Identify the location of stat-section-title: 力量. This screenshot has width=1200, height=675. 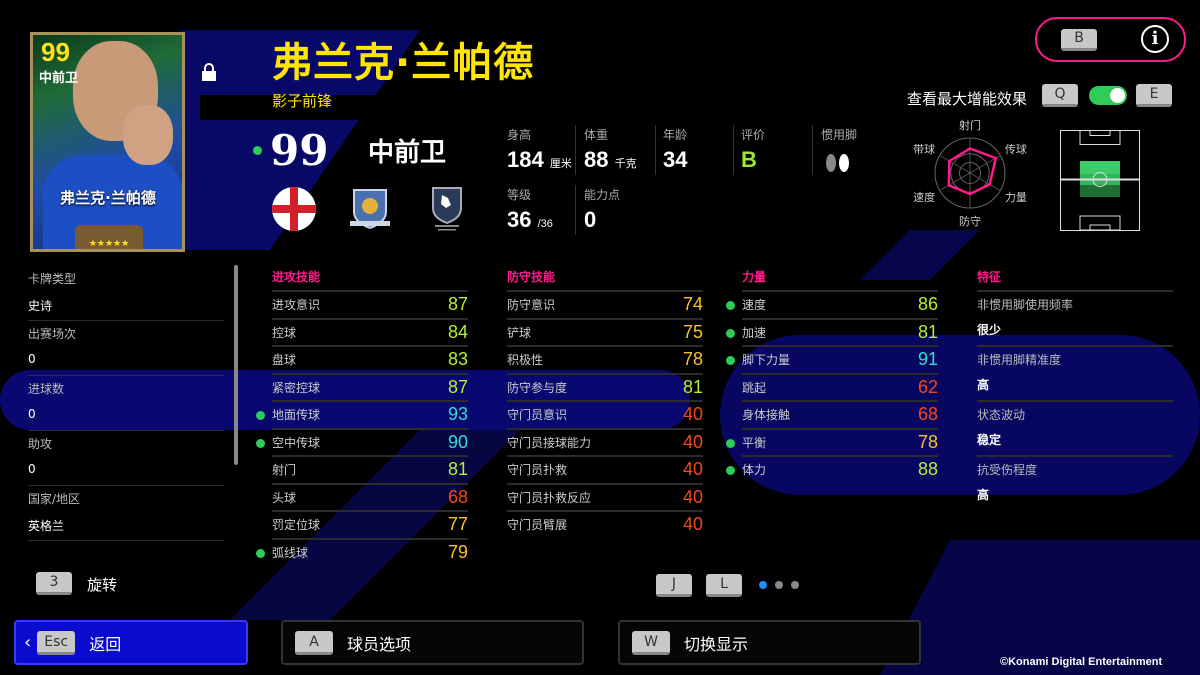
(754, 277).